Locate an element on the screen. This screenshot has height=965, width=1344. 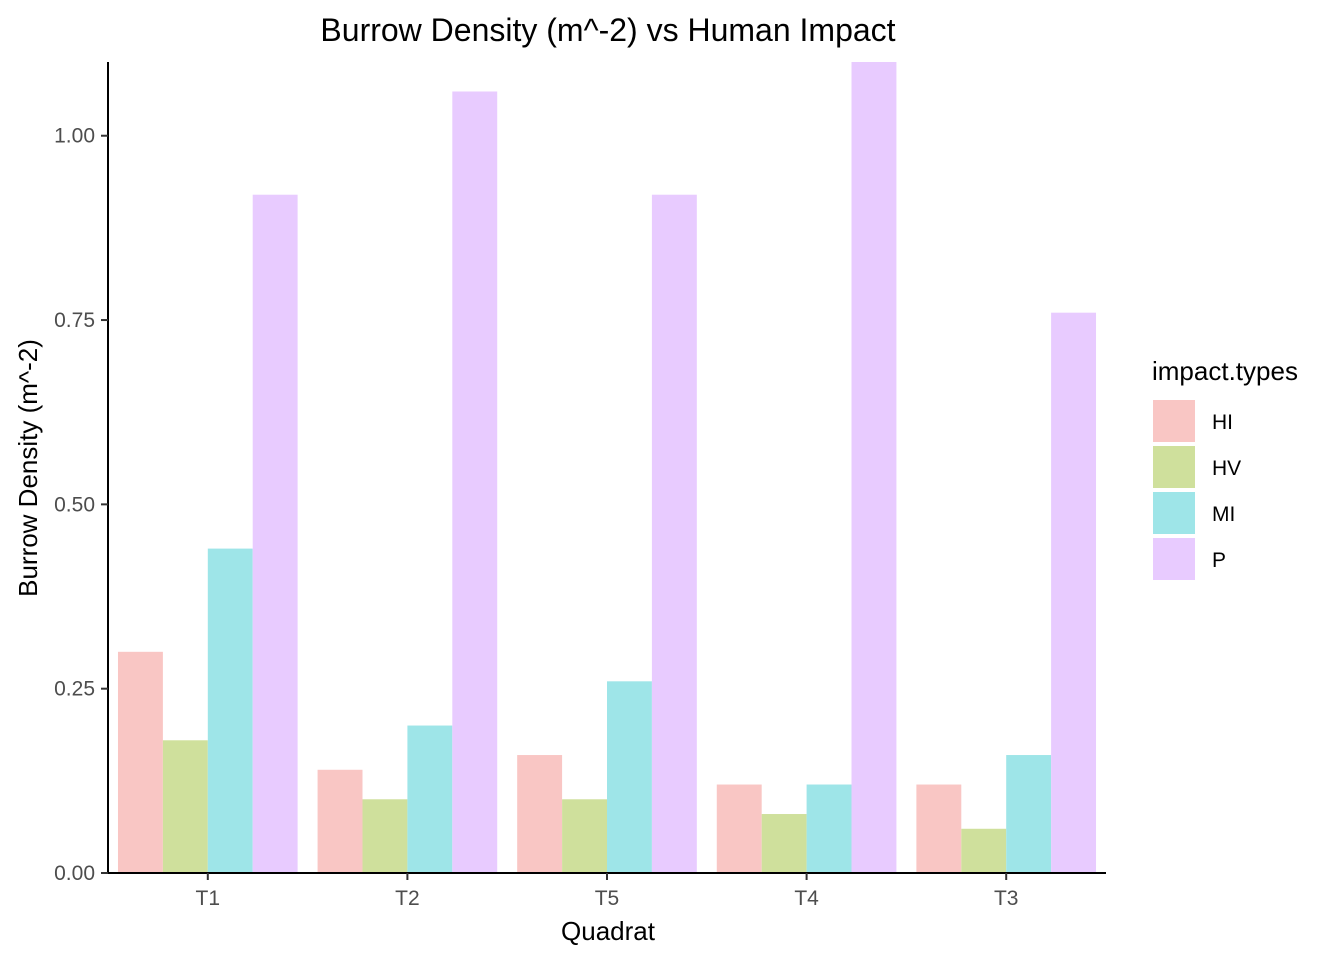
x-tick-label: T2 is located at coordinates (407, 898).